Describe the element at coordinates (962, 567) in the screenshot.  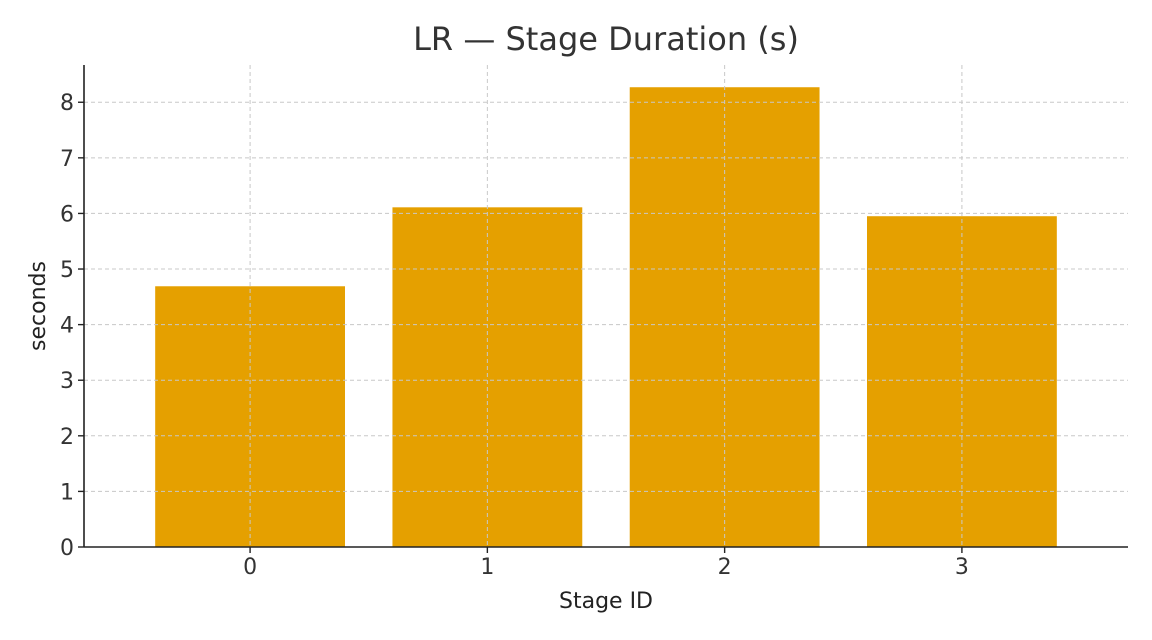
I see `x-tick-label: 3` at that location.